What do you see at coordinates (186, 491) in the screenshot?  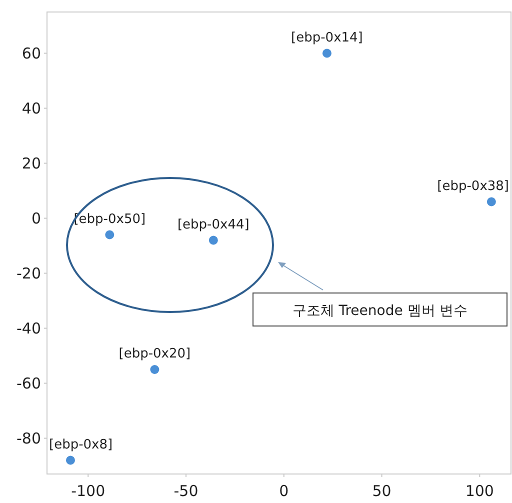 I see `x-tick-label: -50` at bounding box center [186, 491].